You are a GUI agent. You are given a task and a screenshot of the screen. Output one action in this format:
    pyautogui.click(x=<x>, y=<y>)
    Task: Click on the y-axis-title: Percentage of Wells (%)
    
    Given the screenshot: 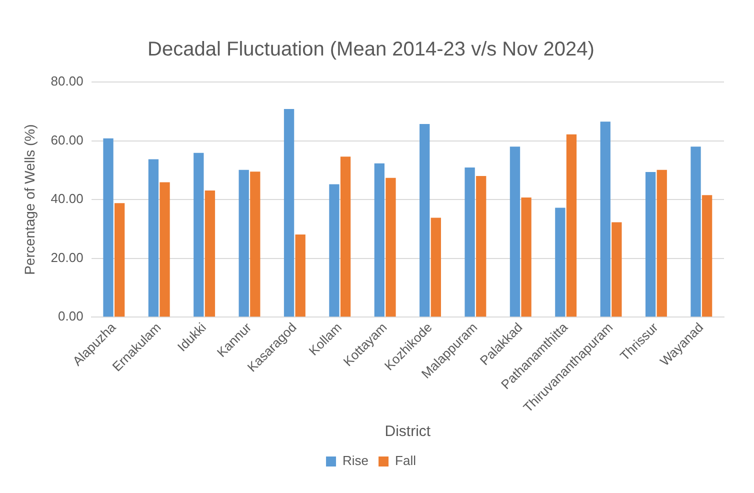 What is the action you would take?
    pyautogui.click(x=29, y=199)
    